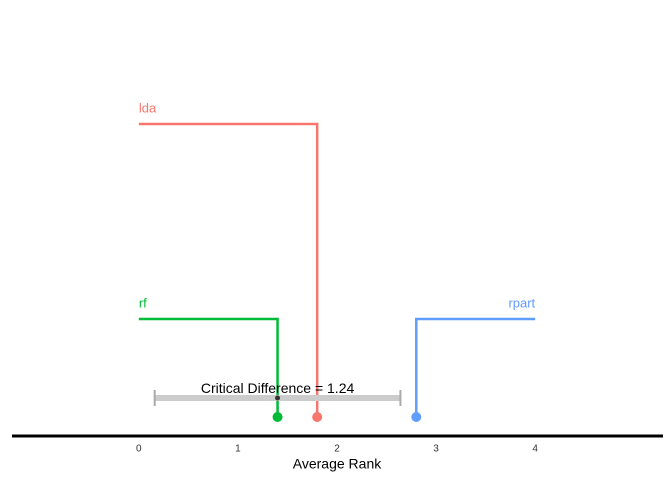  I want to click on cd-center, so click(278, 398).